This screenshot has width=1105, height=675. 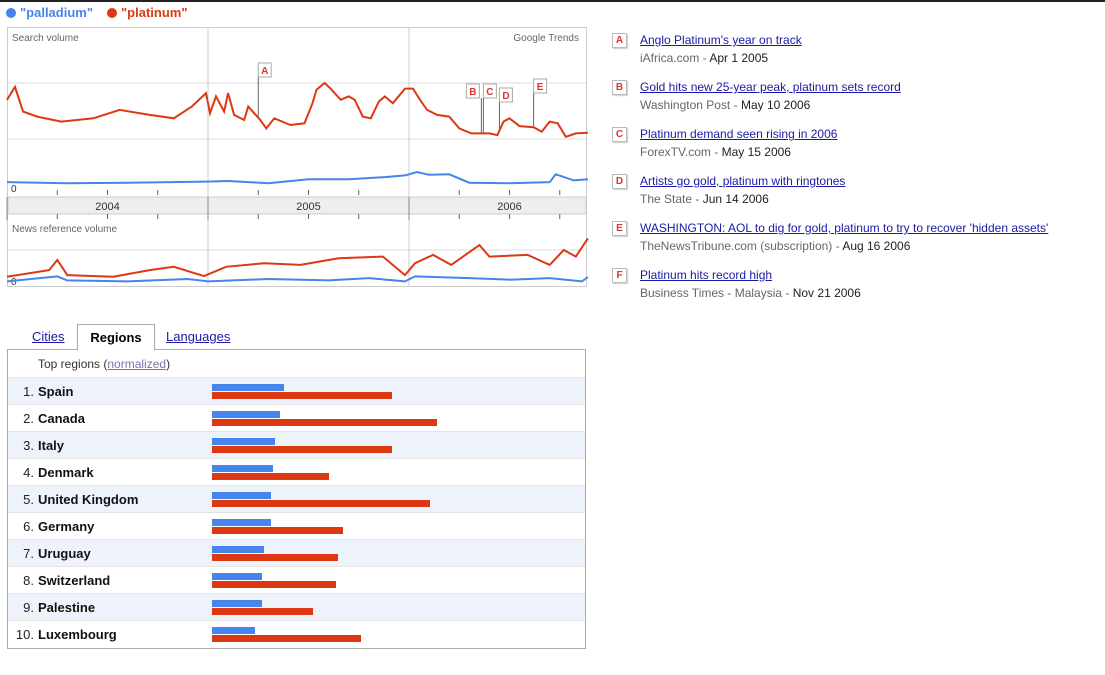 What do you see at coordinates (74, 580) in the screenshot?
I see `region-name: Switzerland` at bounding box center [74, 580].